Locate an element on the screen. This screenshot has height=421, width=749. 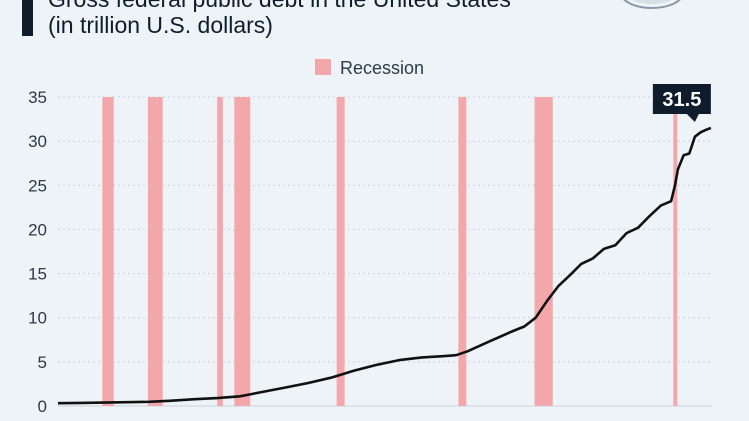
y-tick-label: 15 is located at coordinates (37, 274).